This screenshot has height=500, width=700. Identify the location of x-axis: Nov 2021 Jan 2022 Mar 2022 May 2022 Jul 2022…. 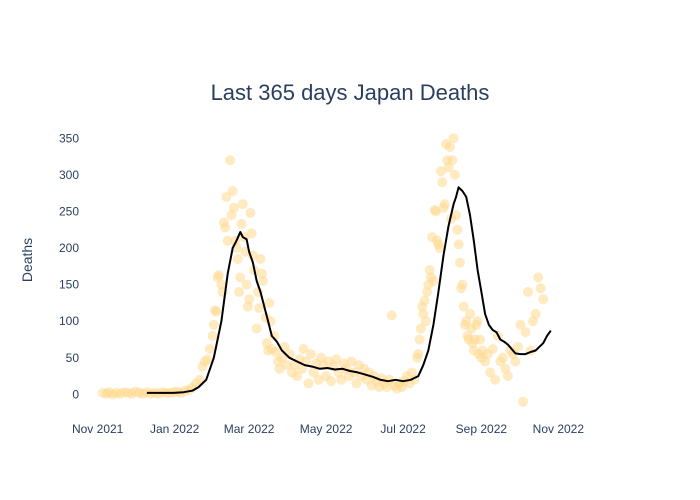
(328, 429).